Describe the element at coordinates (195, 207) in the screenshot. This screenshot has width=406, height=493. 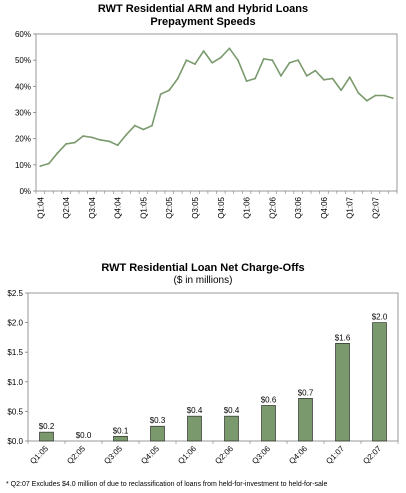
I see `line-x-tick-label: Q3:05` at that location.